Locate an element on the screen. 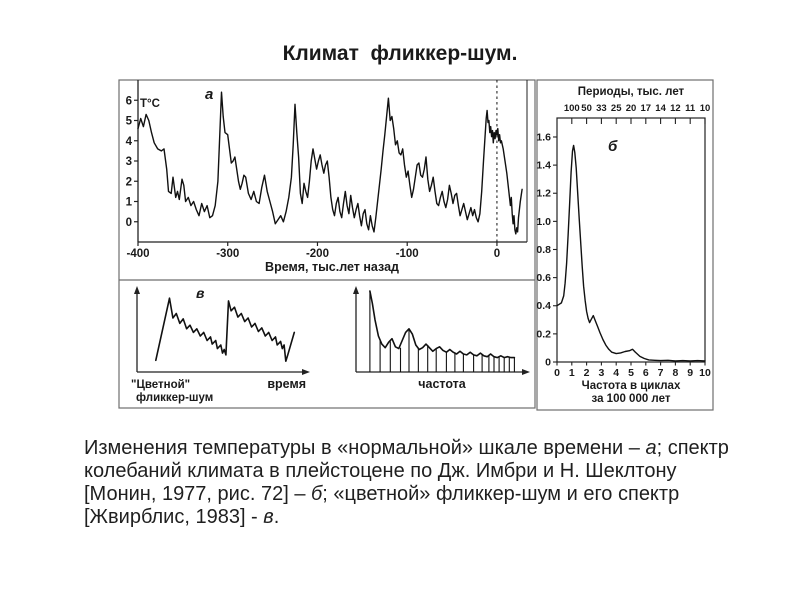 Image resolution: width=800 pixels, height=600 pixels. x-tick-label: -300 is located at coordinates (227, 254).